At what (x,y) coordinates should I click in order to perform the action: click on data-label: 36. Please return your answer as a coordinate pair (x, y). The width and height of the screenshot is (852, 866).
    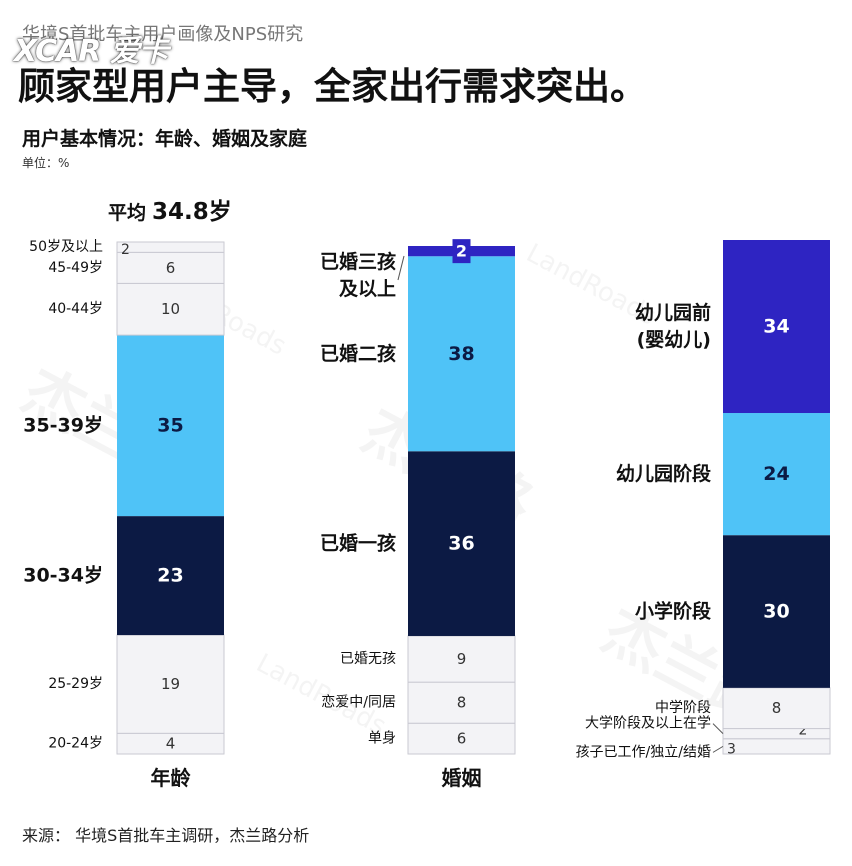
    Looking at the image, I should click on (461, 544).